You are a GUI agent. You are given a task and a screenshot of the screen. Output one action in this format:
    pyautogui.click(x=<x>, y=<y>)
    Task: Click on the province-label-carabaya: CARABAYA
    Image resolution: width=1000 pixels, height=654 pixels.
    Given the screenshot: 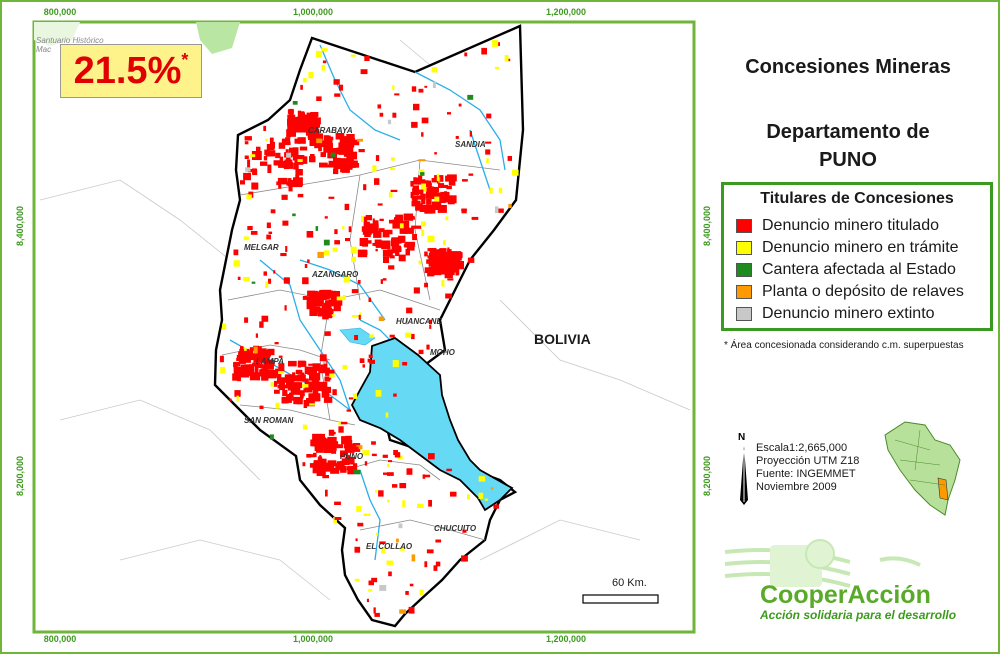 What is the action you would take?
    pyautogui.click(x=330, y=130)
    